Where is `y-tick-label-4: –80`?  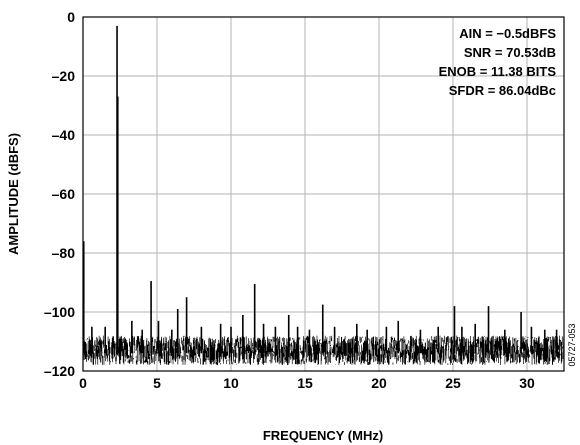 y-tick-label-4: –80 is located at coordinates (64, 253).